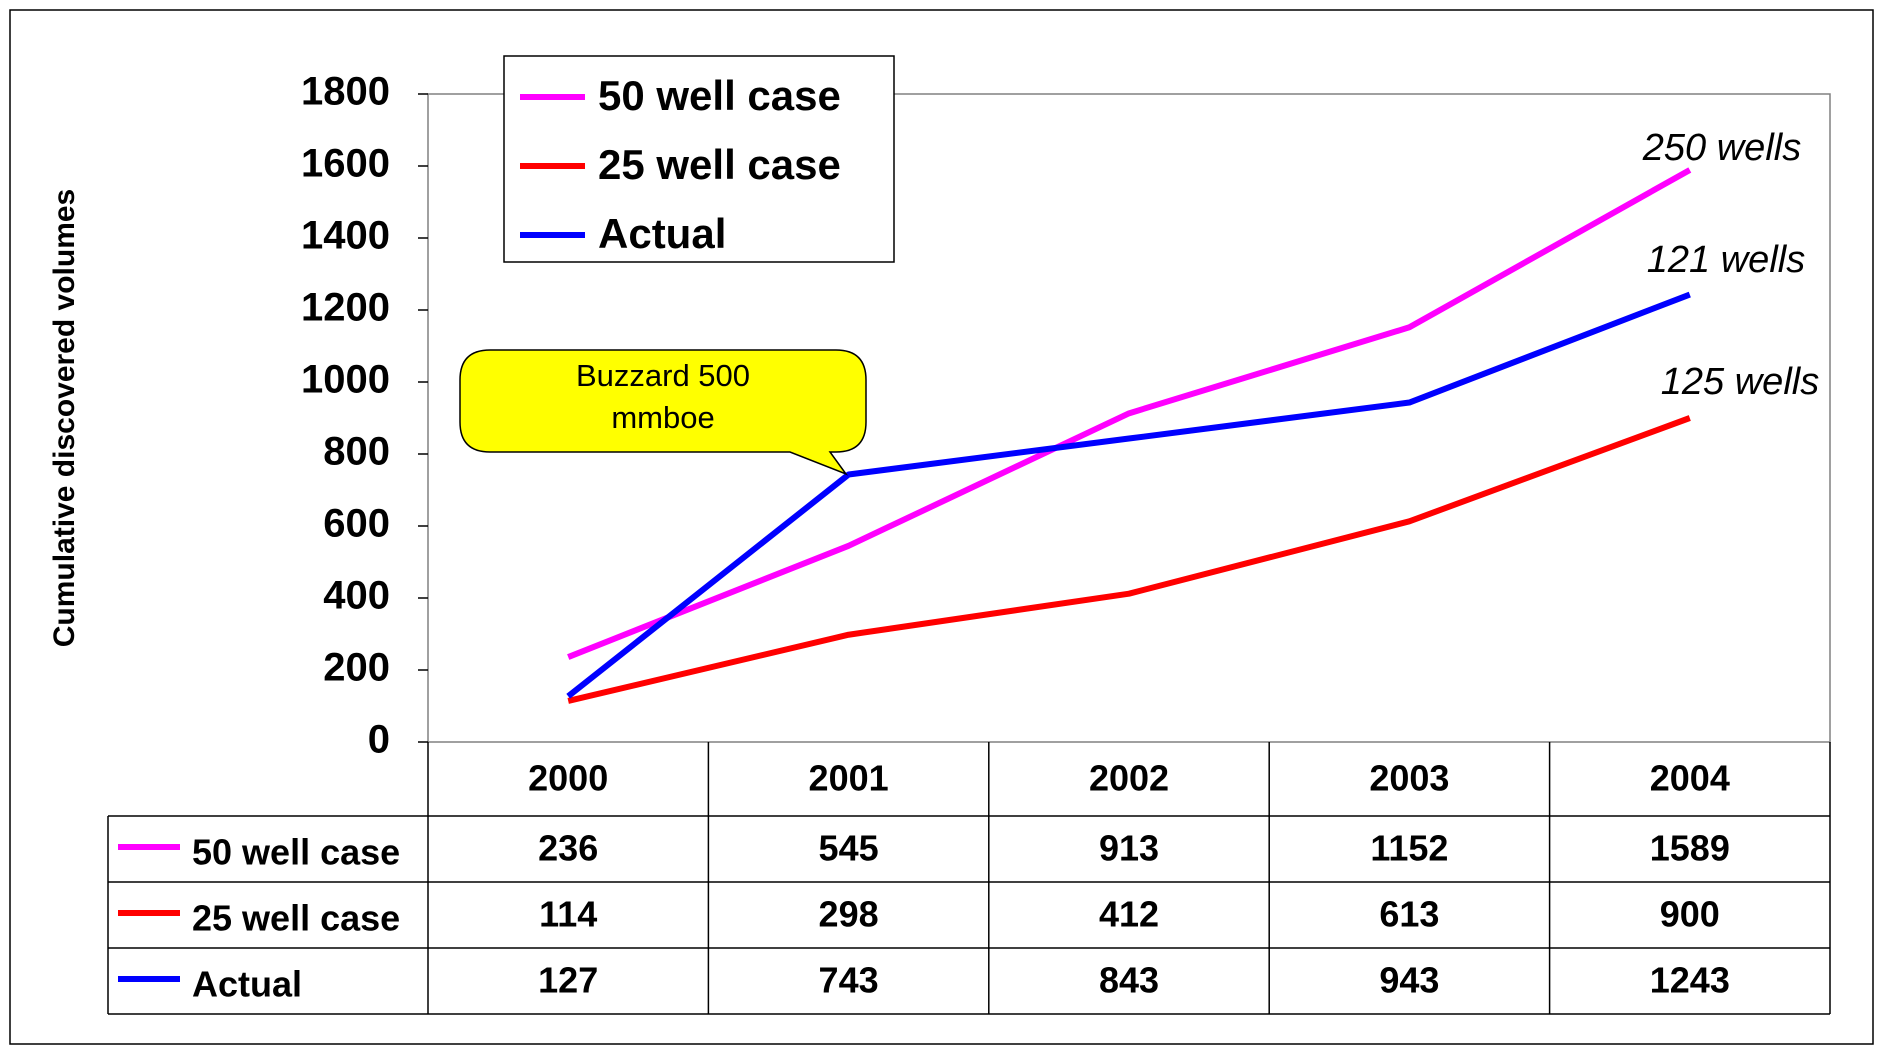 This screenshot has width=1883, height=1053. What do you see at coordinates (1409, 848) in the screenshot?
I see `table-value: 1152` at bounding box center [1409, 848].